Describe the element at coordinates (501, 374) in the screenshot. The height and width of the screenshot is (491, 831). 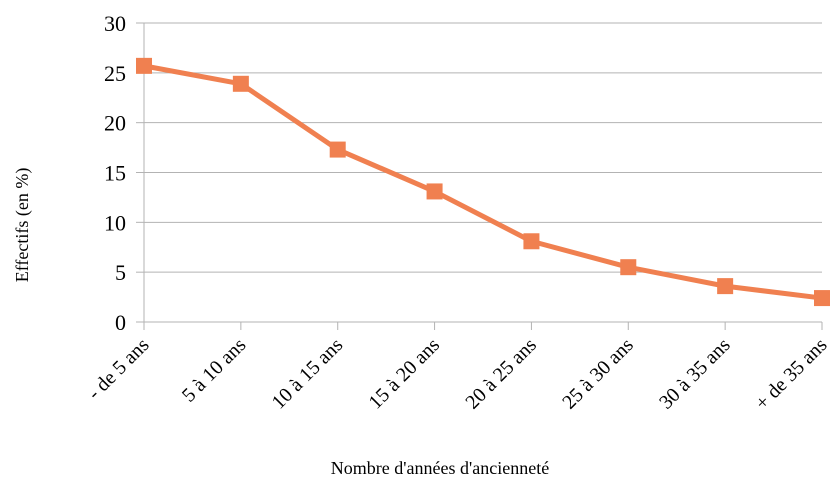
I see `x-tick-label: 20 à 25 ans` at that location.